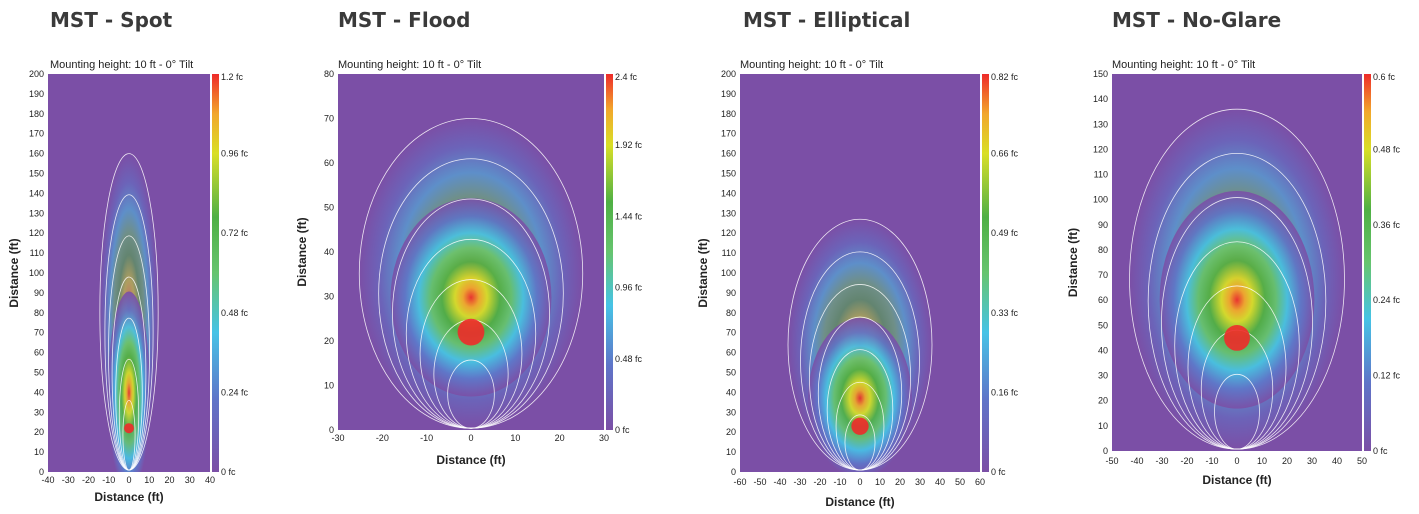 The height and width of the screenshot is (514, 1419). I want to click on chart-subtitle: Mounting height: 10 ft - 0° Tilt, so click(121, 65).